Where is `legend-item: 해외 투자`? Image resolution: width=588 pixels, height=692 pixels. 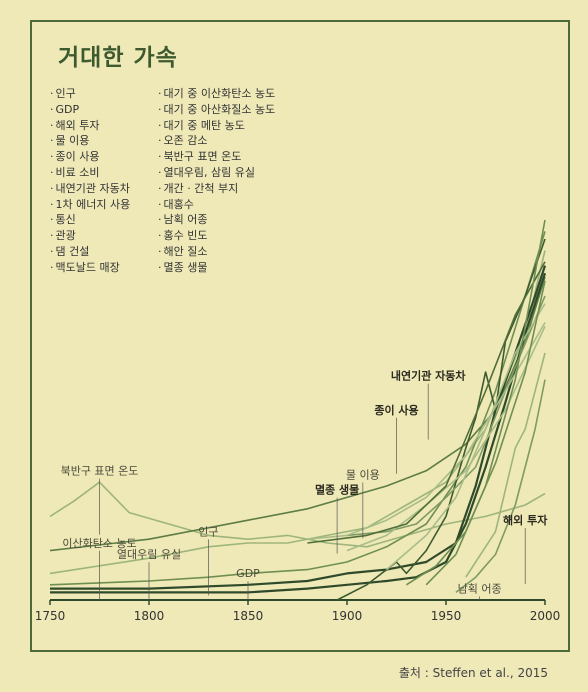 legend-item: 해외 투자 is located at coordinates (90, 126).